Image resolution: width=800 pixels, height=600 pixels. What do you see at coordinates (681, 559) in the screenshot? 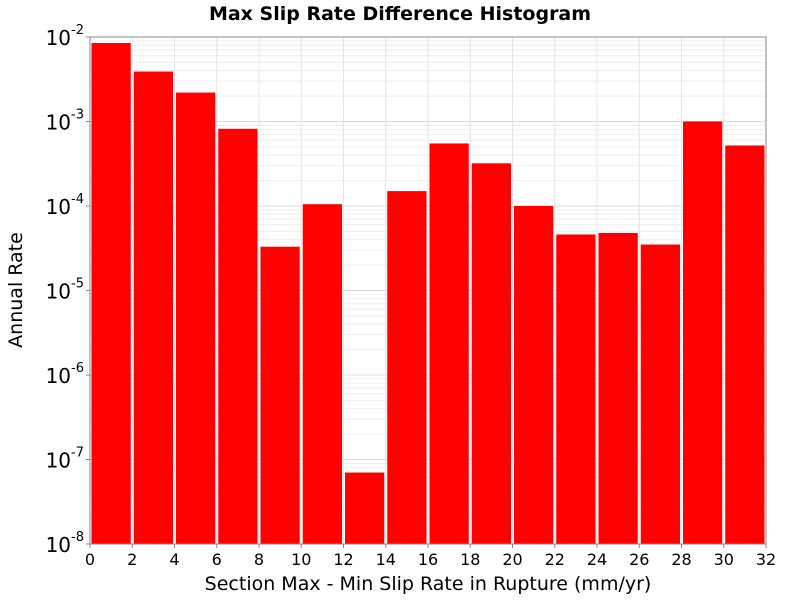
I see `x-tick-label: 28` at bounding box center [681, 559].